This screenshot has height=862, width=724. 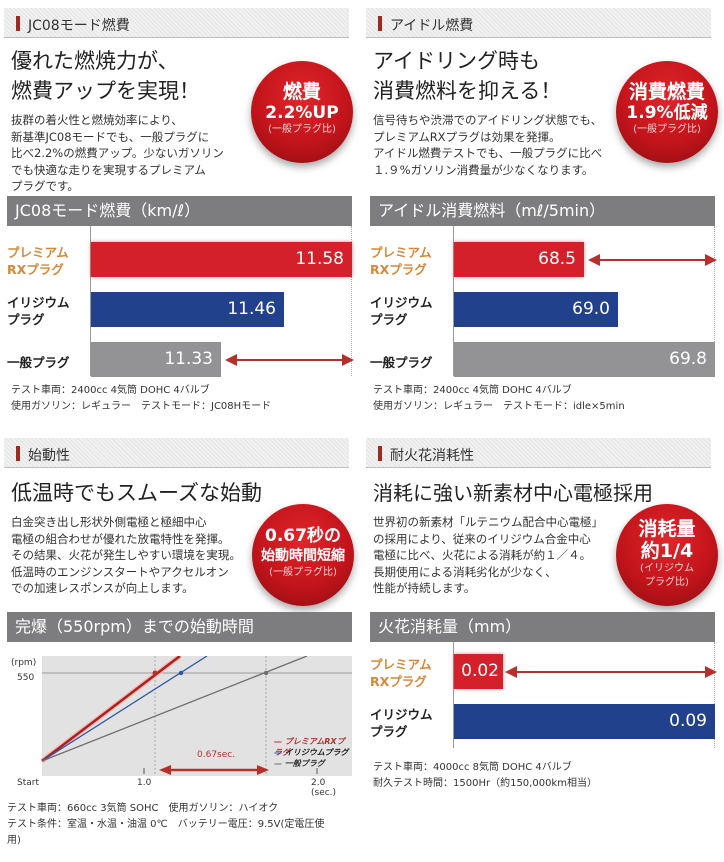 What do you see at coordinates (156, 359) in the screenshot?
I see `bar-general: 11.33` at bounding box center [156, 359].